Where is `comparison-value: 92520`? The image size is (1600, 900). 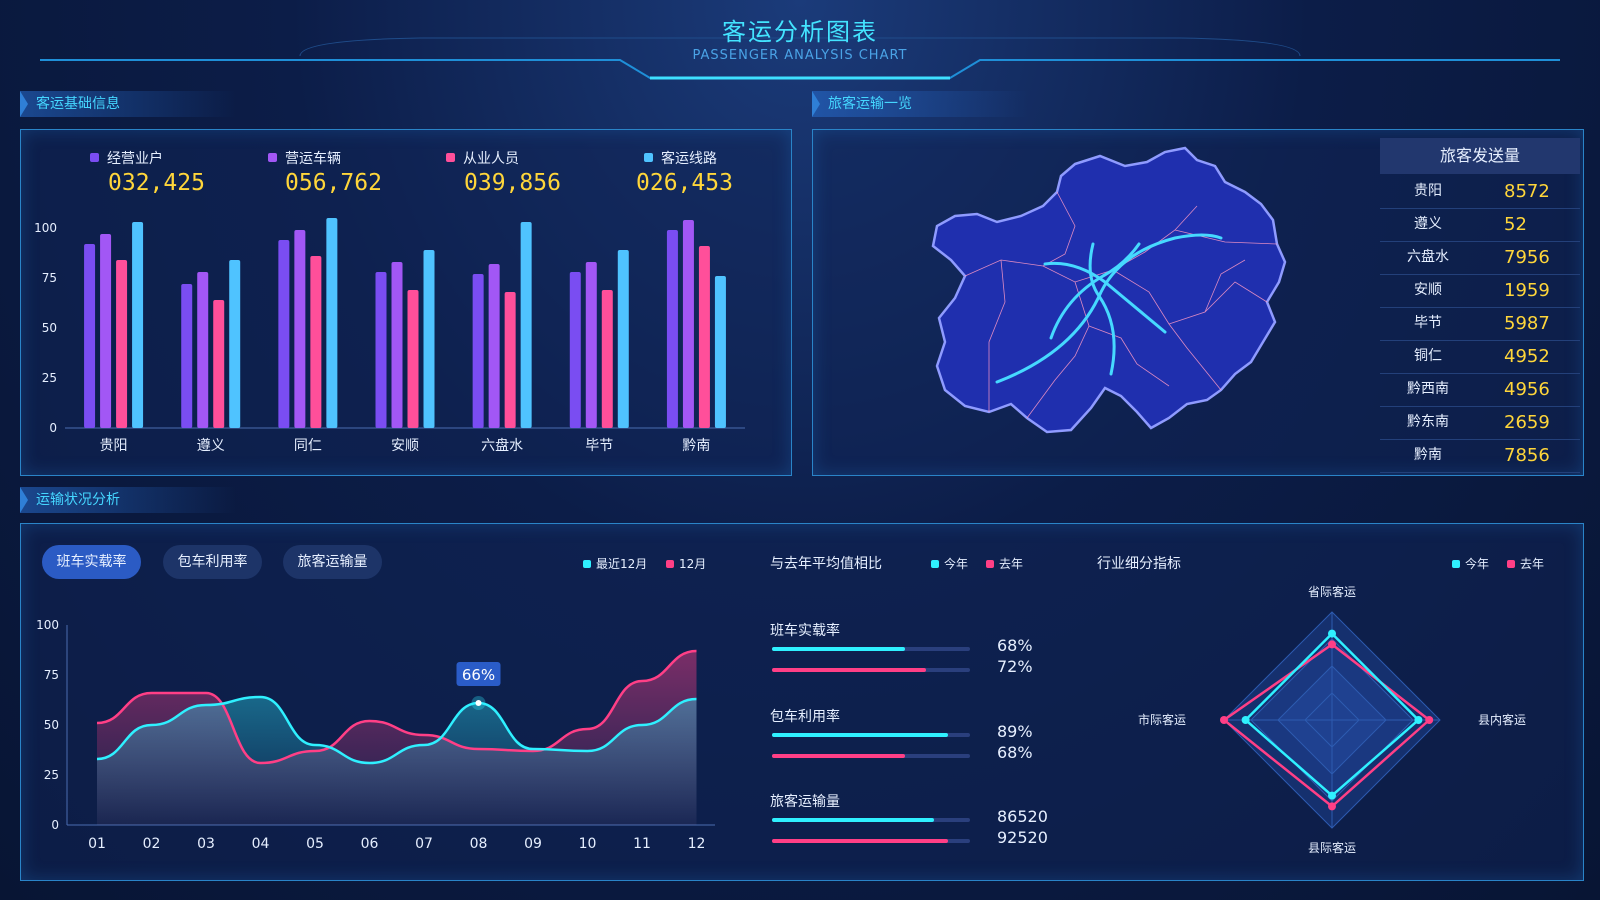
comparison-value: 92520 is located at coordinates (1022, 837).